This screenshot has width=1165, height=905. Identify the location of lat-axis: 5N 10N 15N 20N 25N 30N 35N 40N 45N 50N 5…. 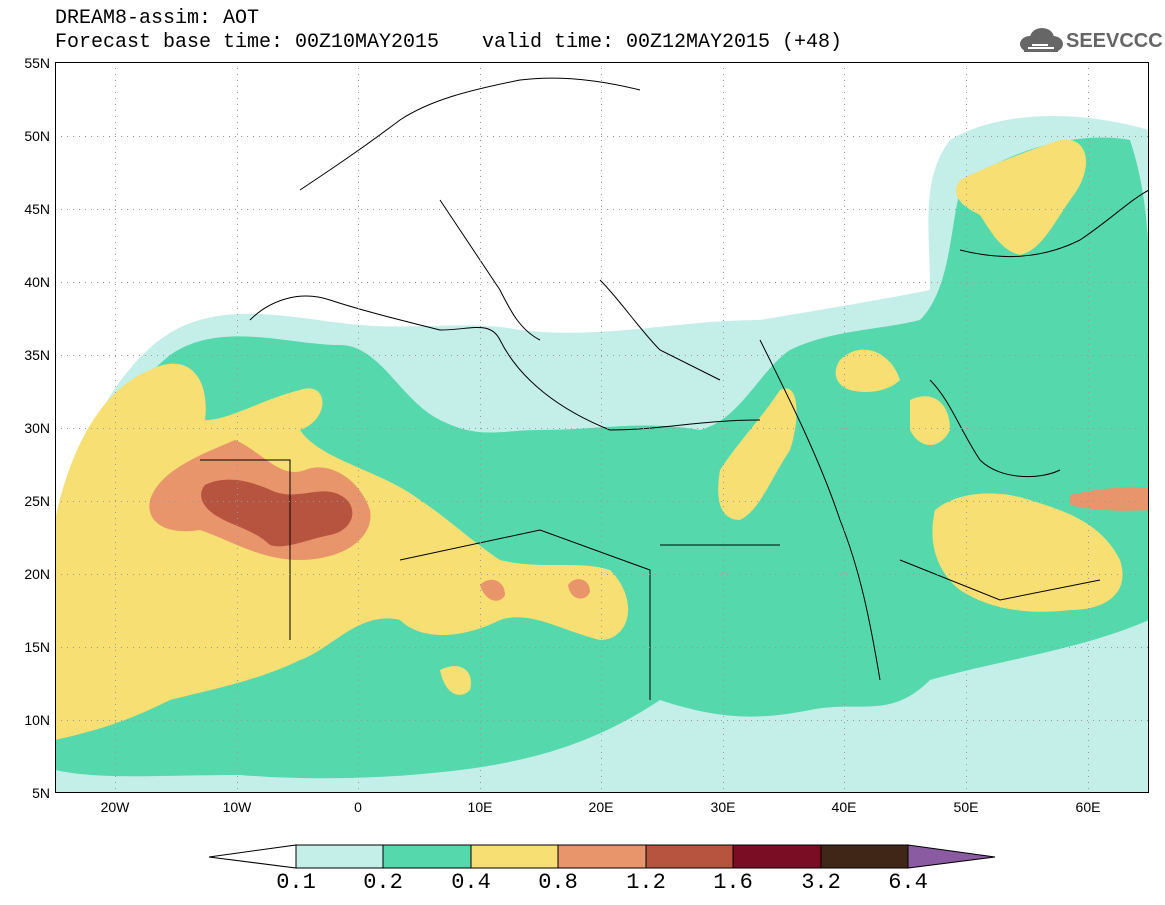
(37, 428).